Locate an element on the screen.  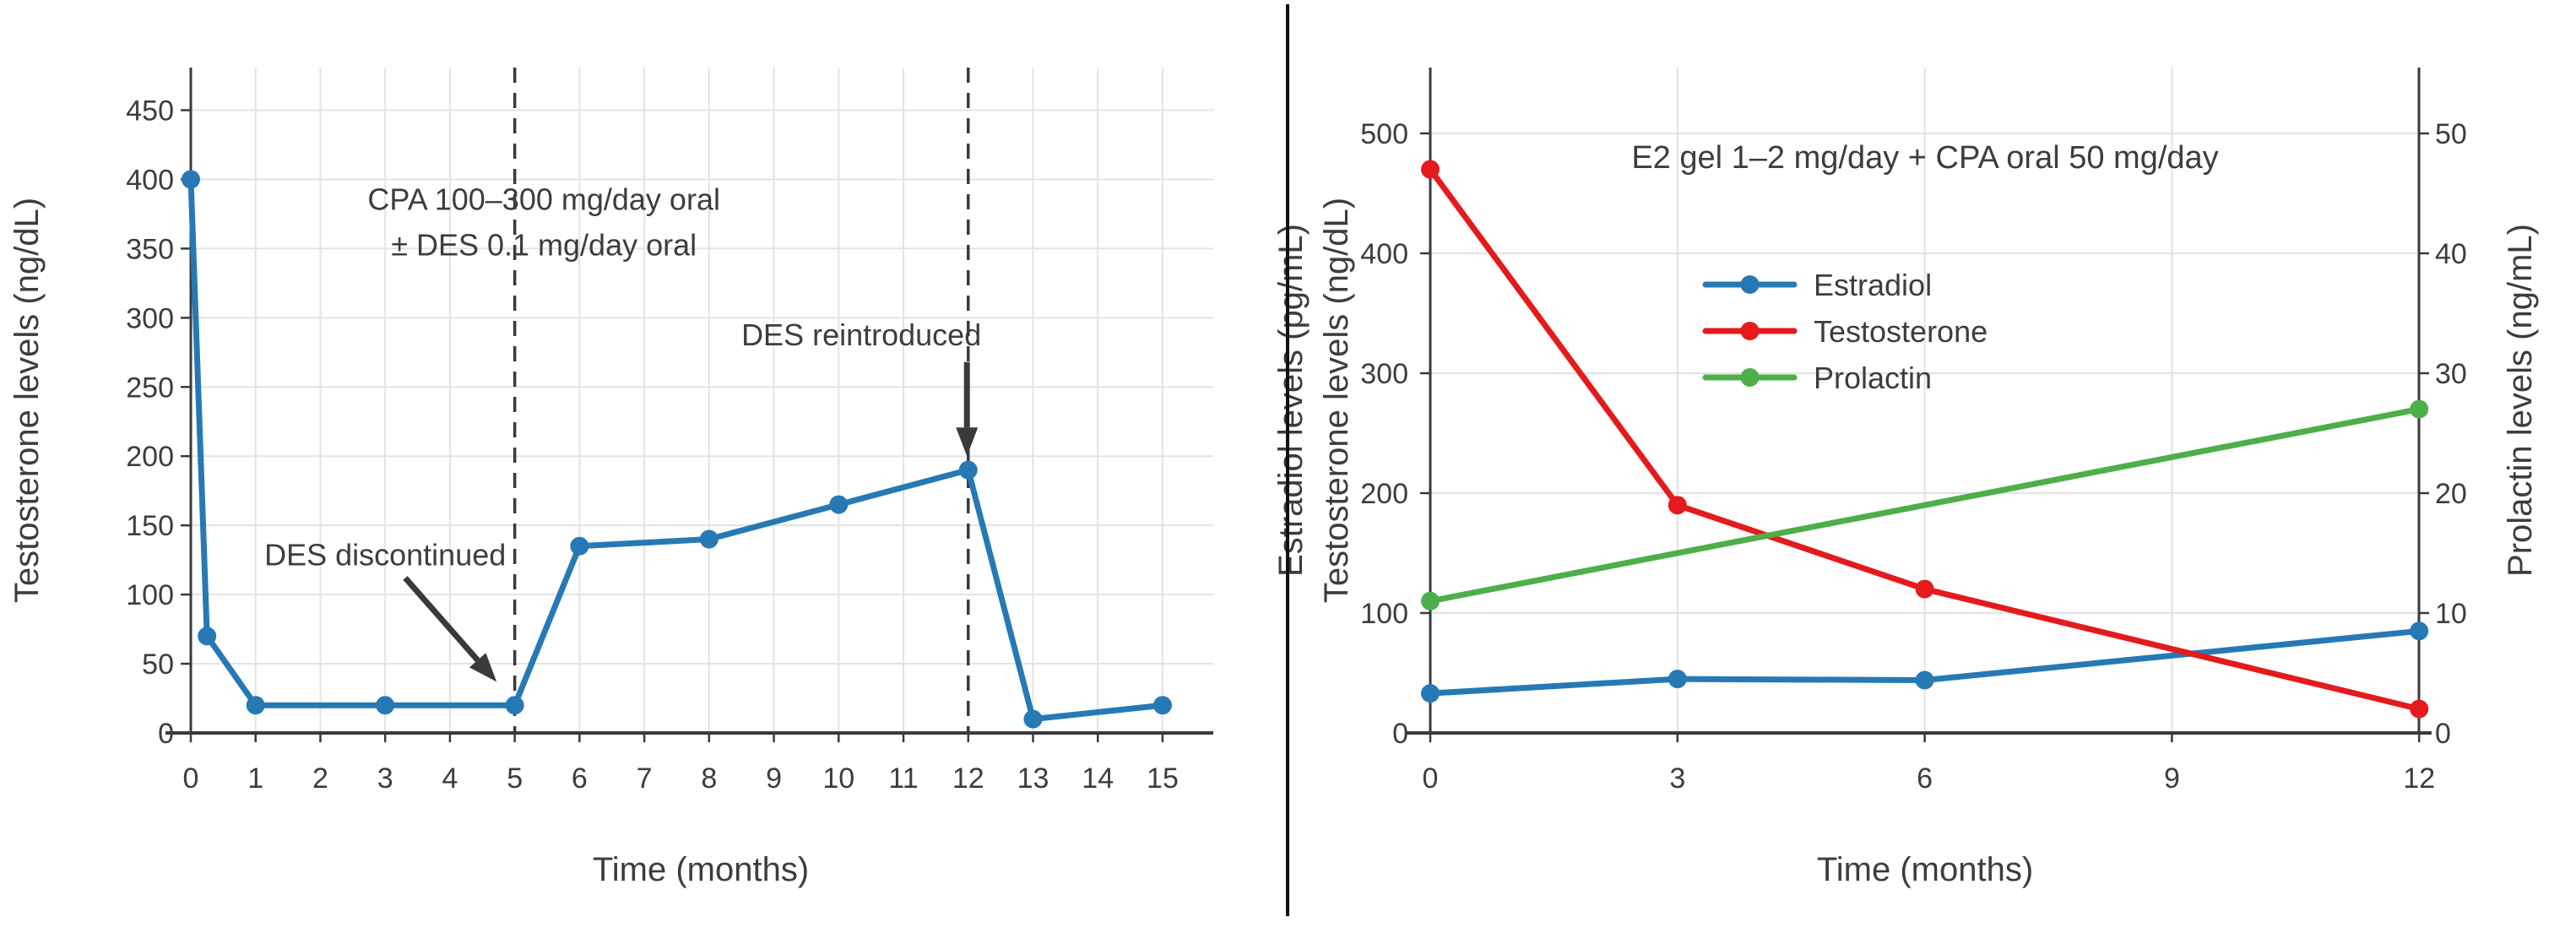
series-prolactin-line is located at coordinates (1924, 505).